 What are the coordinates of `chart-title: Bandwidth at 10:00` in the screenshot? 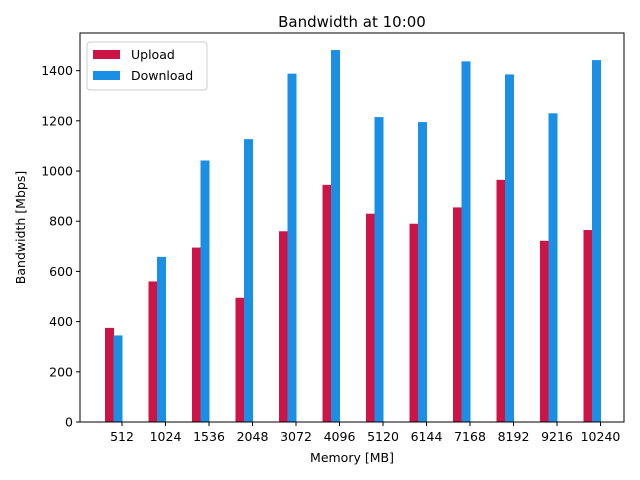 It's located at (352, 22).